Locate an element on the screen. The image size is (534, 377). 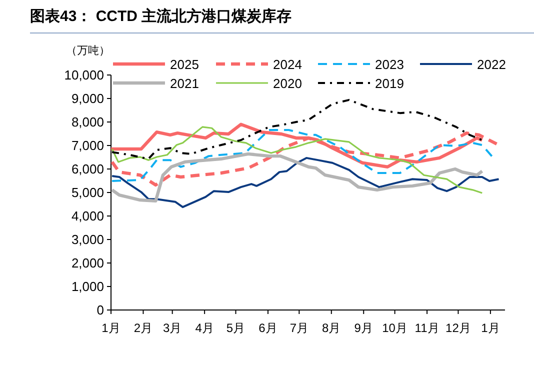
y-tick-label: 10,000 is located at coordinates (84, 75).